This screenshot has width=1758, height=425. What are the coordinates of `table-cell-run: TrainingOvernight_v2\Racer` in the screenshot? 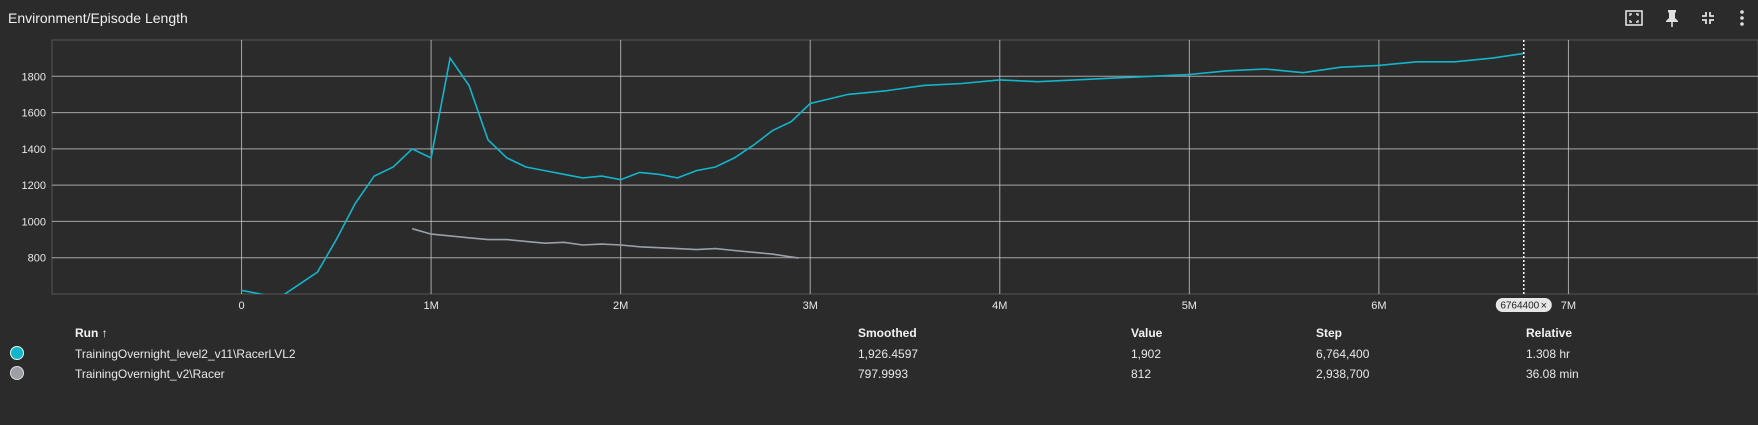 It's located at (150, 374).